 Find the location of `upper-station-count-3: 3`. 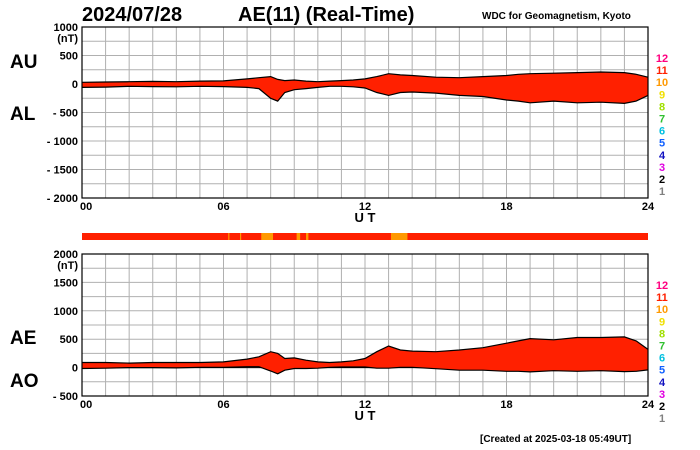

upper-station-count-3: 3 is located at coordinates (662, 168).